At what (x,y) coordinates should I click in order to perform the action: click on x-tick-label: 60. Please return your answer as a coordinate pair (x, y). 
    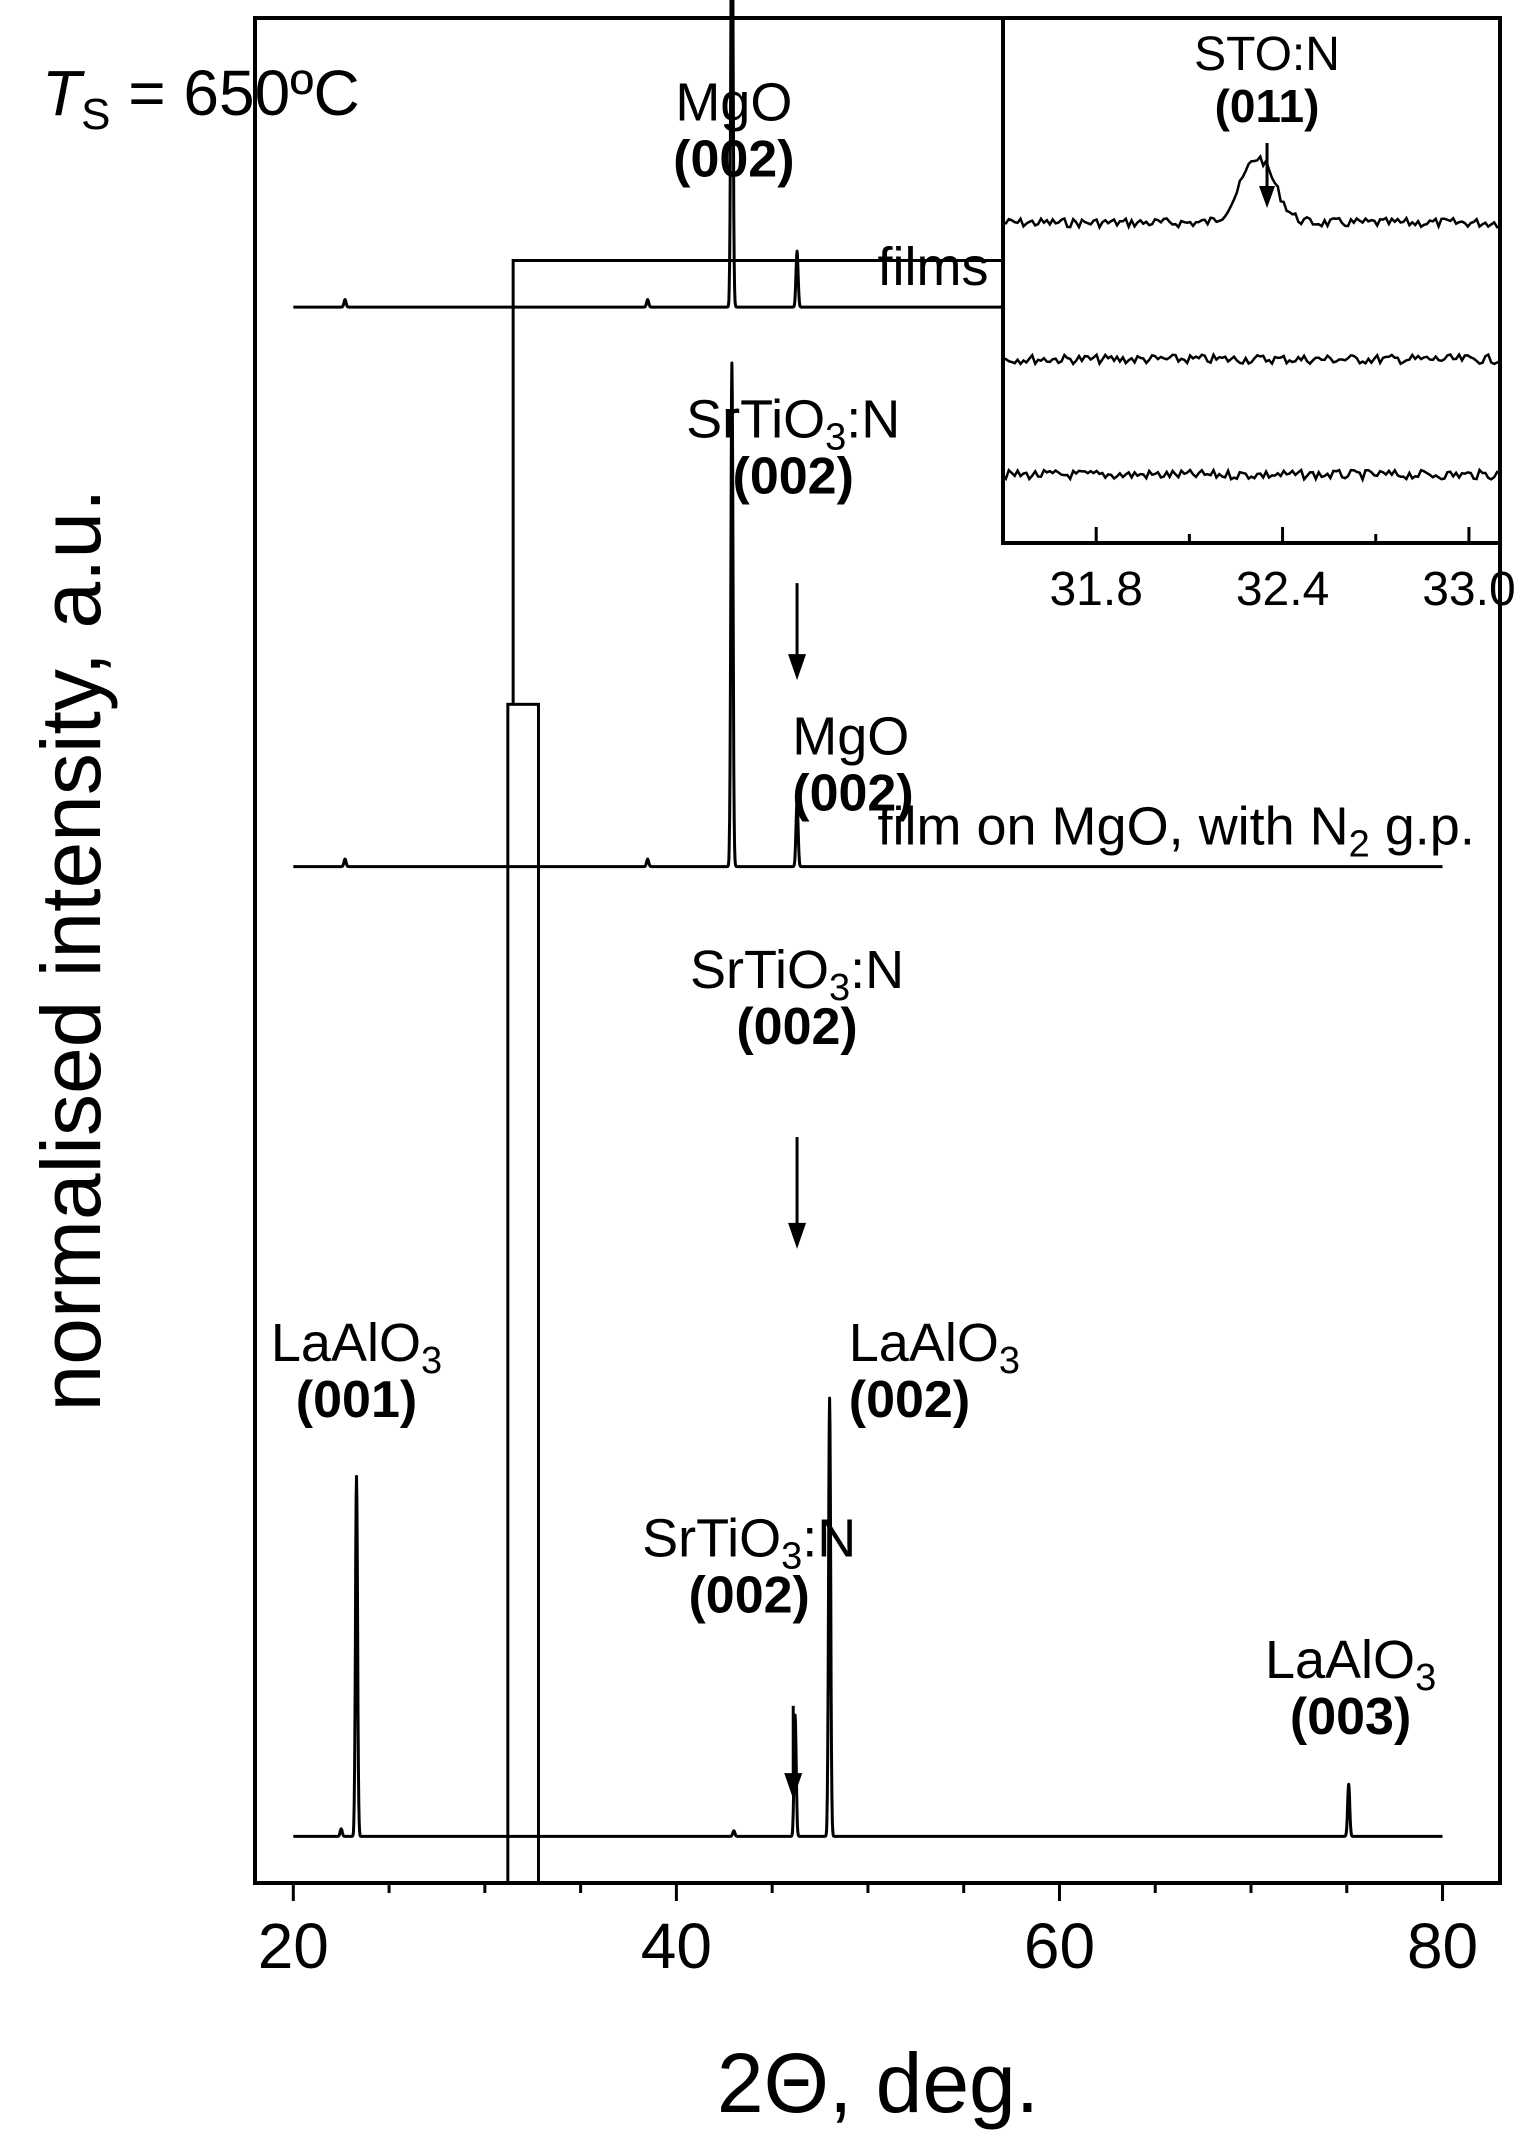
    Looking at the image, I should click on (1059, 1946).